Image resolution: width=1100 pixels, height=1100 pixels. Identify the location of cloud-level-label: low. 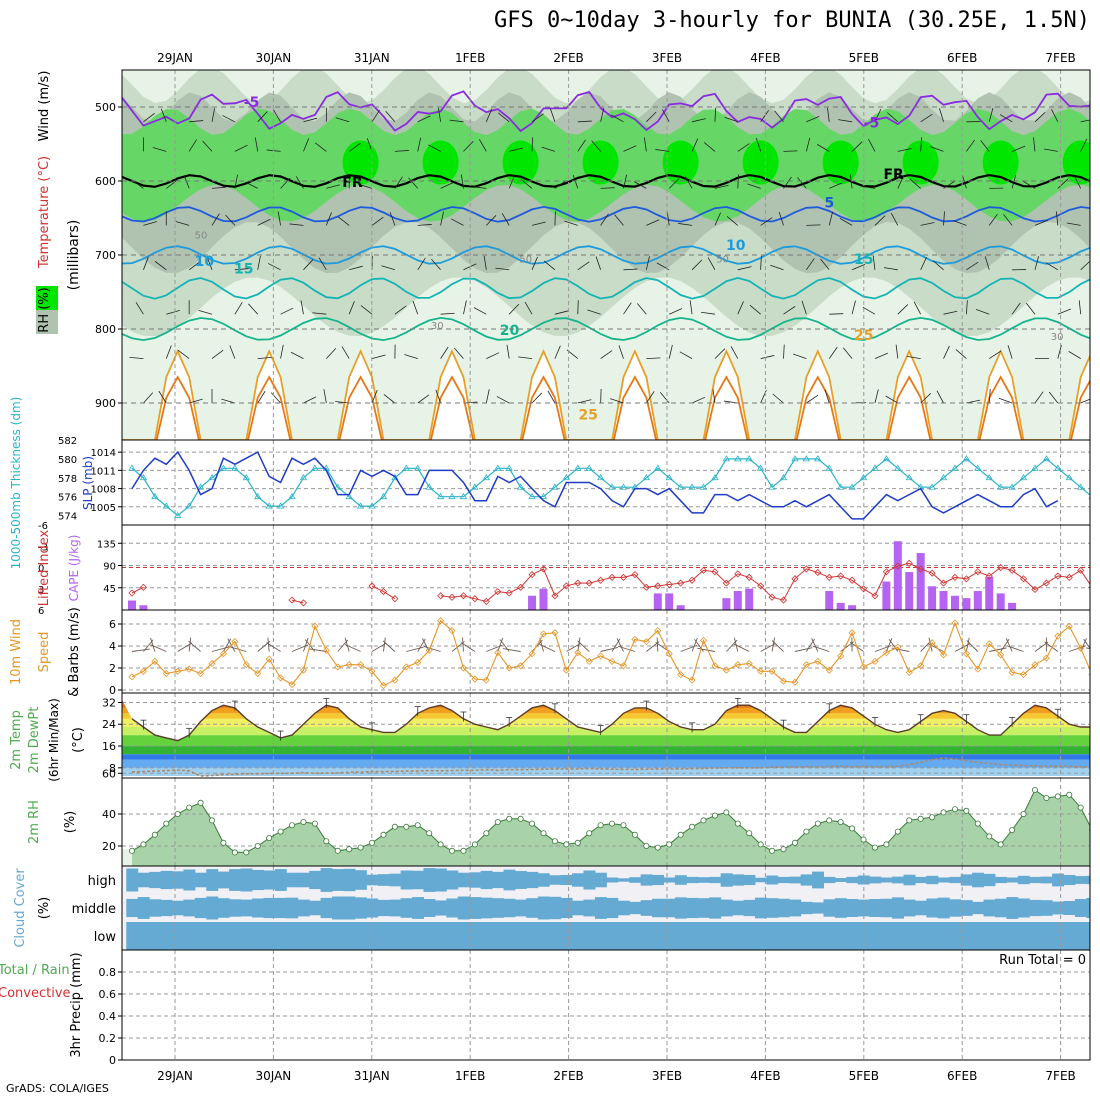
(105, 937).